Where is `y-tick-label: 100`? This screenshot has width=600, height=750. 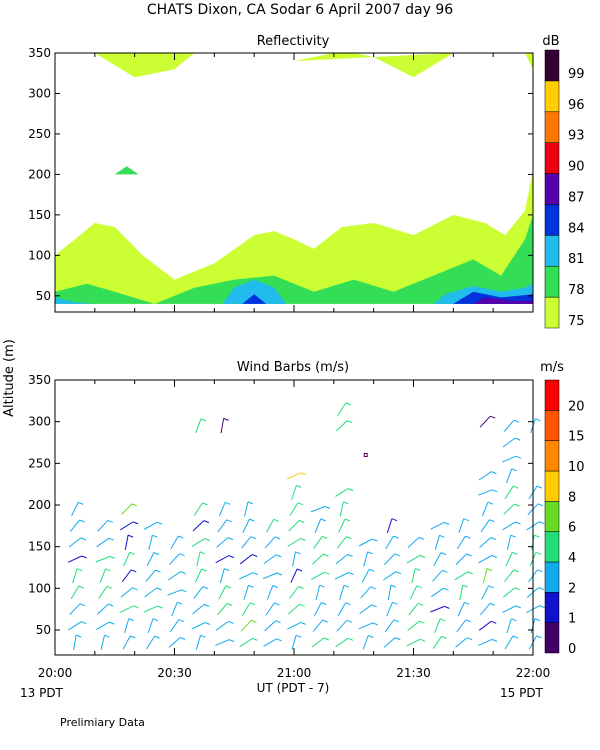
y-tick-label: 100 is located at coordinates (39, 588).